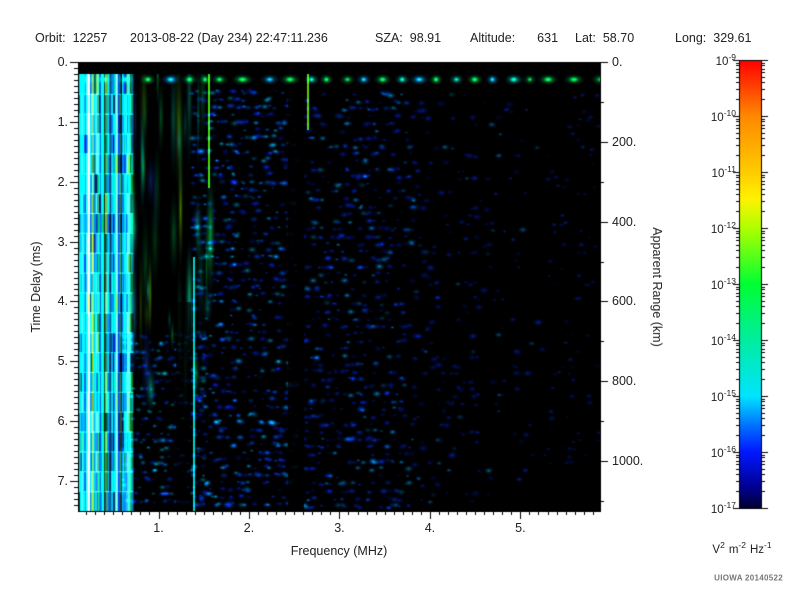 Image resolution: width=800 pixels, height=600 pixels. Describe the element at coordinates (618, 38) in the screenshot. I see `header-lat-value: 58.70` at that location.